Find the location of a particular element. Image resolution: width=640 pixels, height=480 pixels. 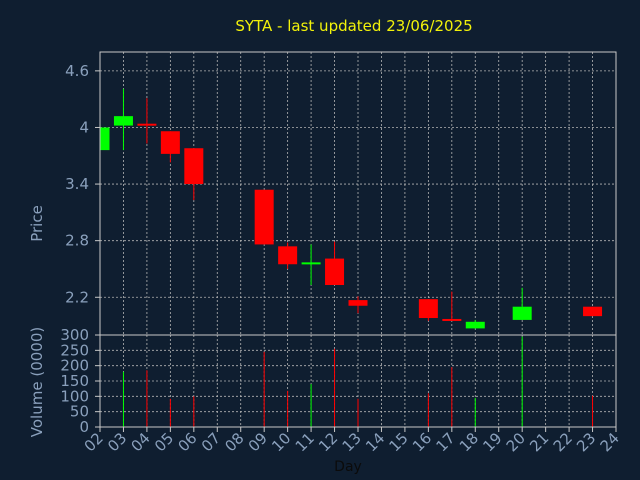

volume-tick-label: 200 is located at coordinates (74, 366).